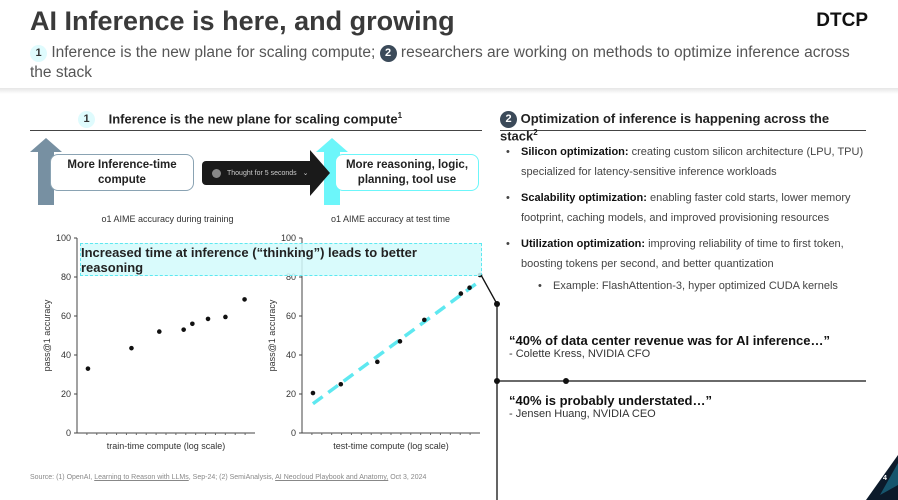  Describe the element at coordinates (332, 477) in the screenshot. I see `source-link-2: AI Neocloud Playbook and Anatomy,` at that location.